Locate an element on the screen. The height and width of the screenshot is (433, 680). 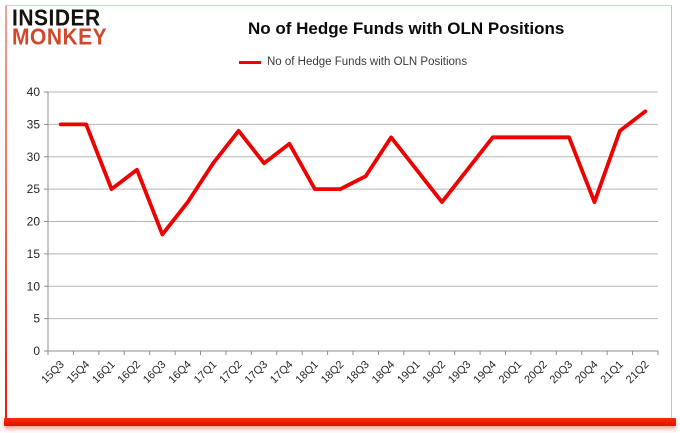
svg-text: 19Q4 is located at coordinates (485, 373).